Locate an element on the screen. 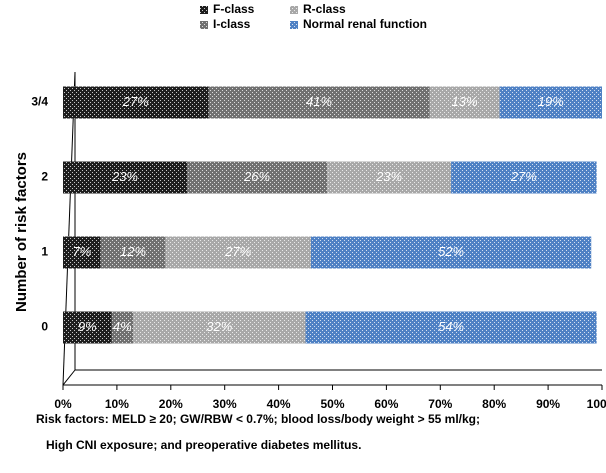 This screenshot has width=606, height=473. floor-corner is located at coordinates (69, 377).